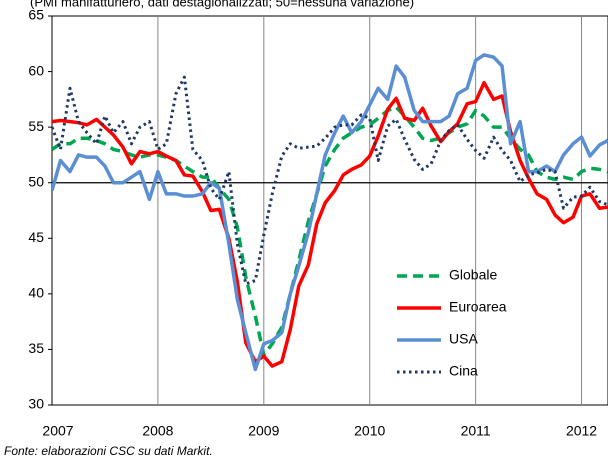 This screenshot has width=608, height=459. I want to click on x-tick-label: 2009, so click(263, 431).